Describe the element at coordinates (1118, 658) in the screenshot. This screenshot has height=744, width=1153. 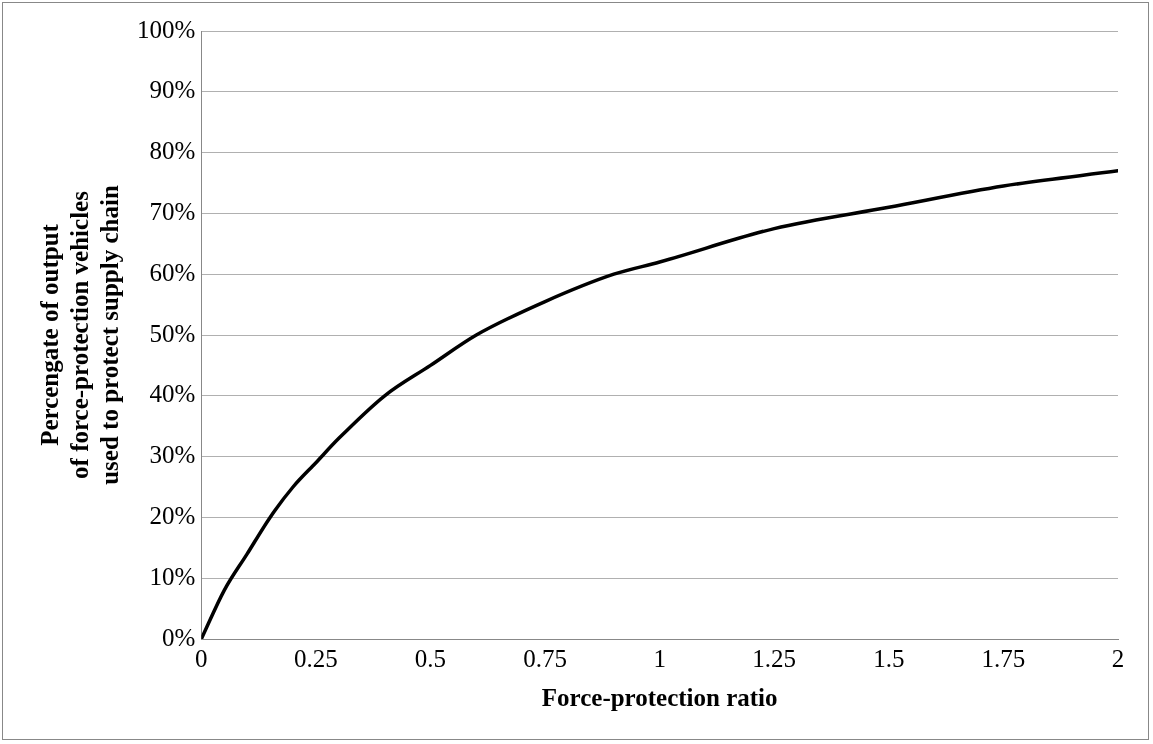
I see `x-tick-label: 2` at that location.